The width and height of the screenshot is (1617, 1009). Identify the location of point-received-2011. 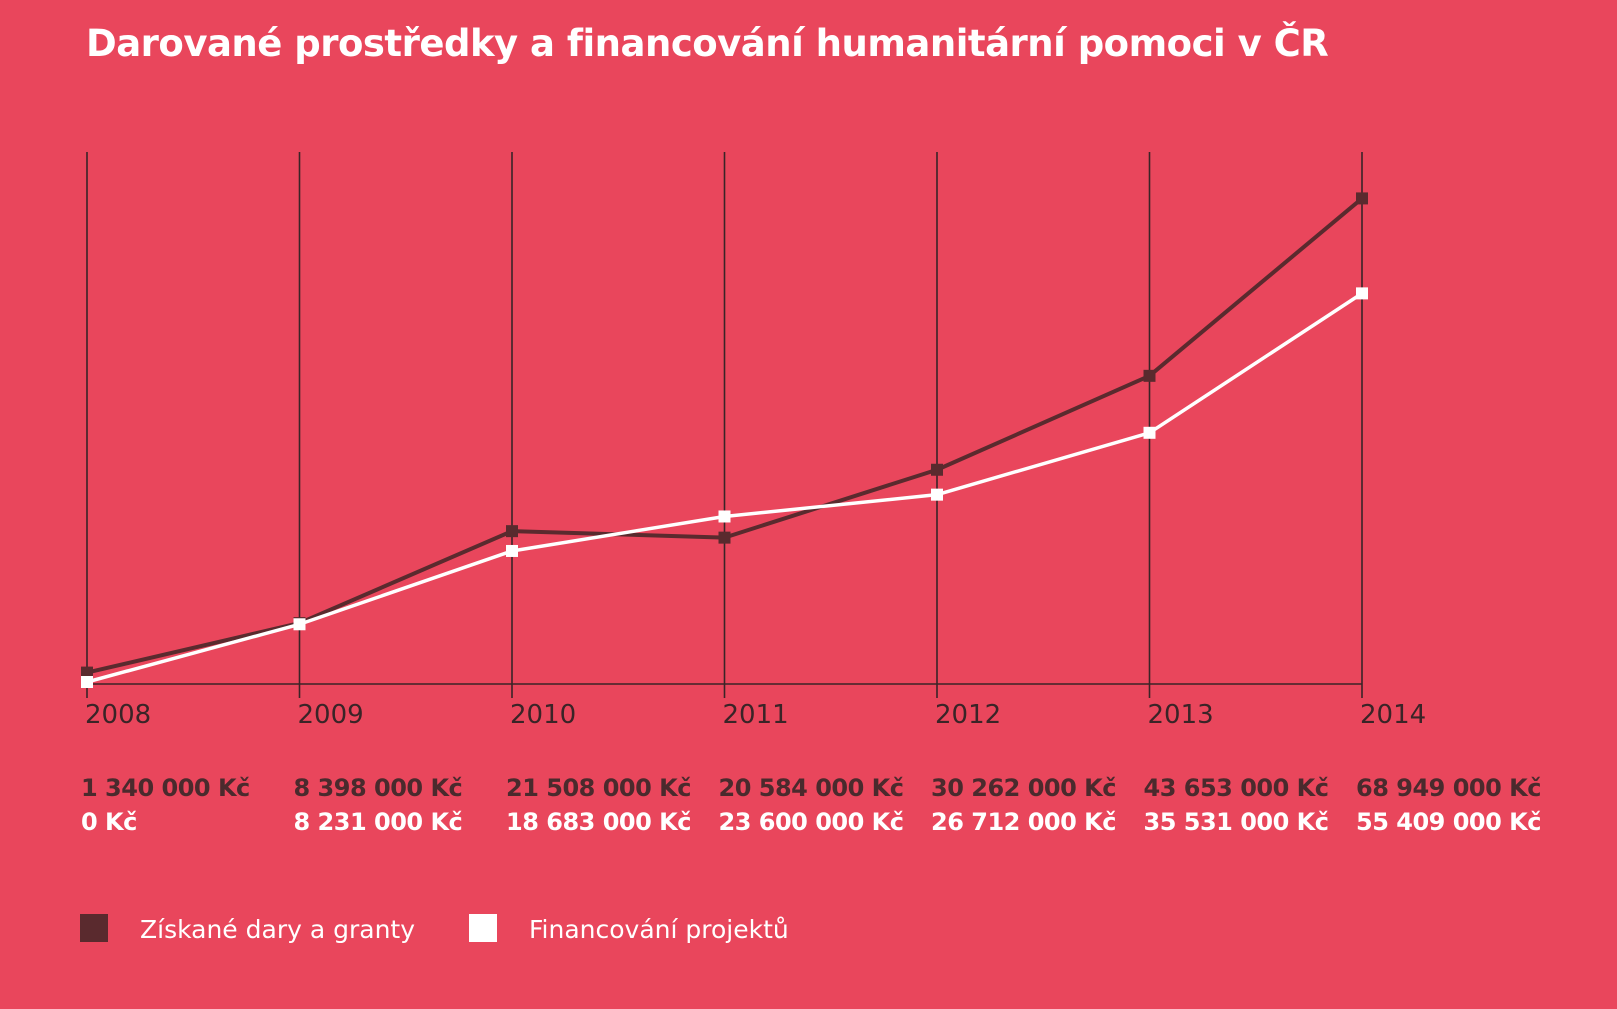
(724, 537).